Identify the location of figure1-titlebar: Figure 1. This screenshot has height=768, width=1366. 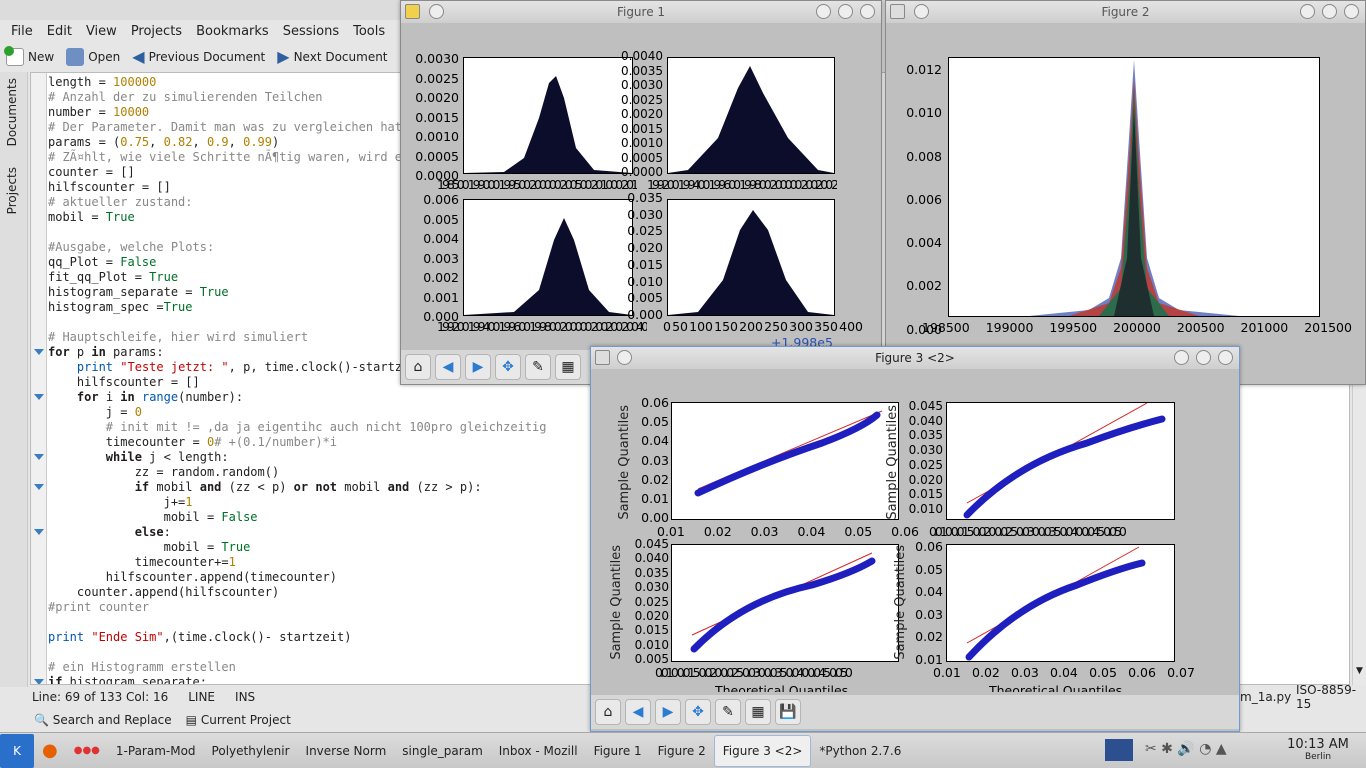
(641, 12).